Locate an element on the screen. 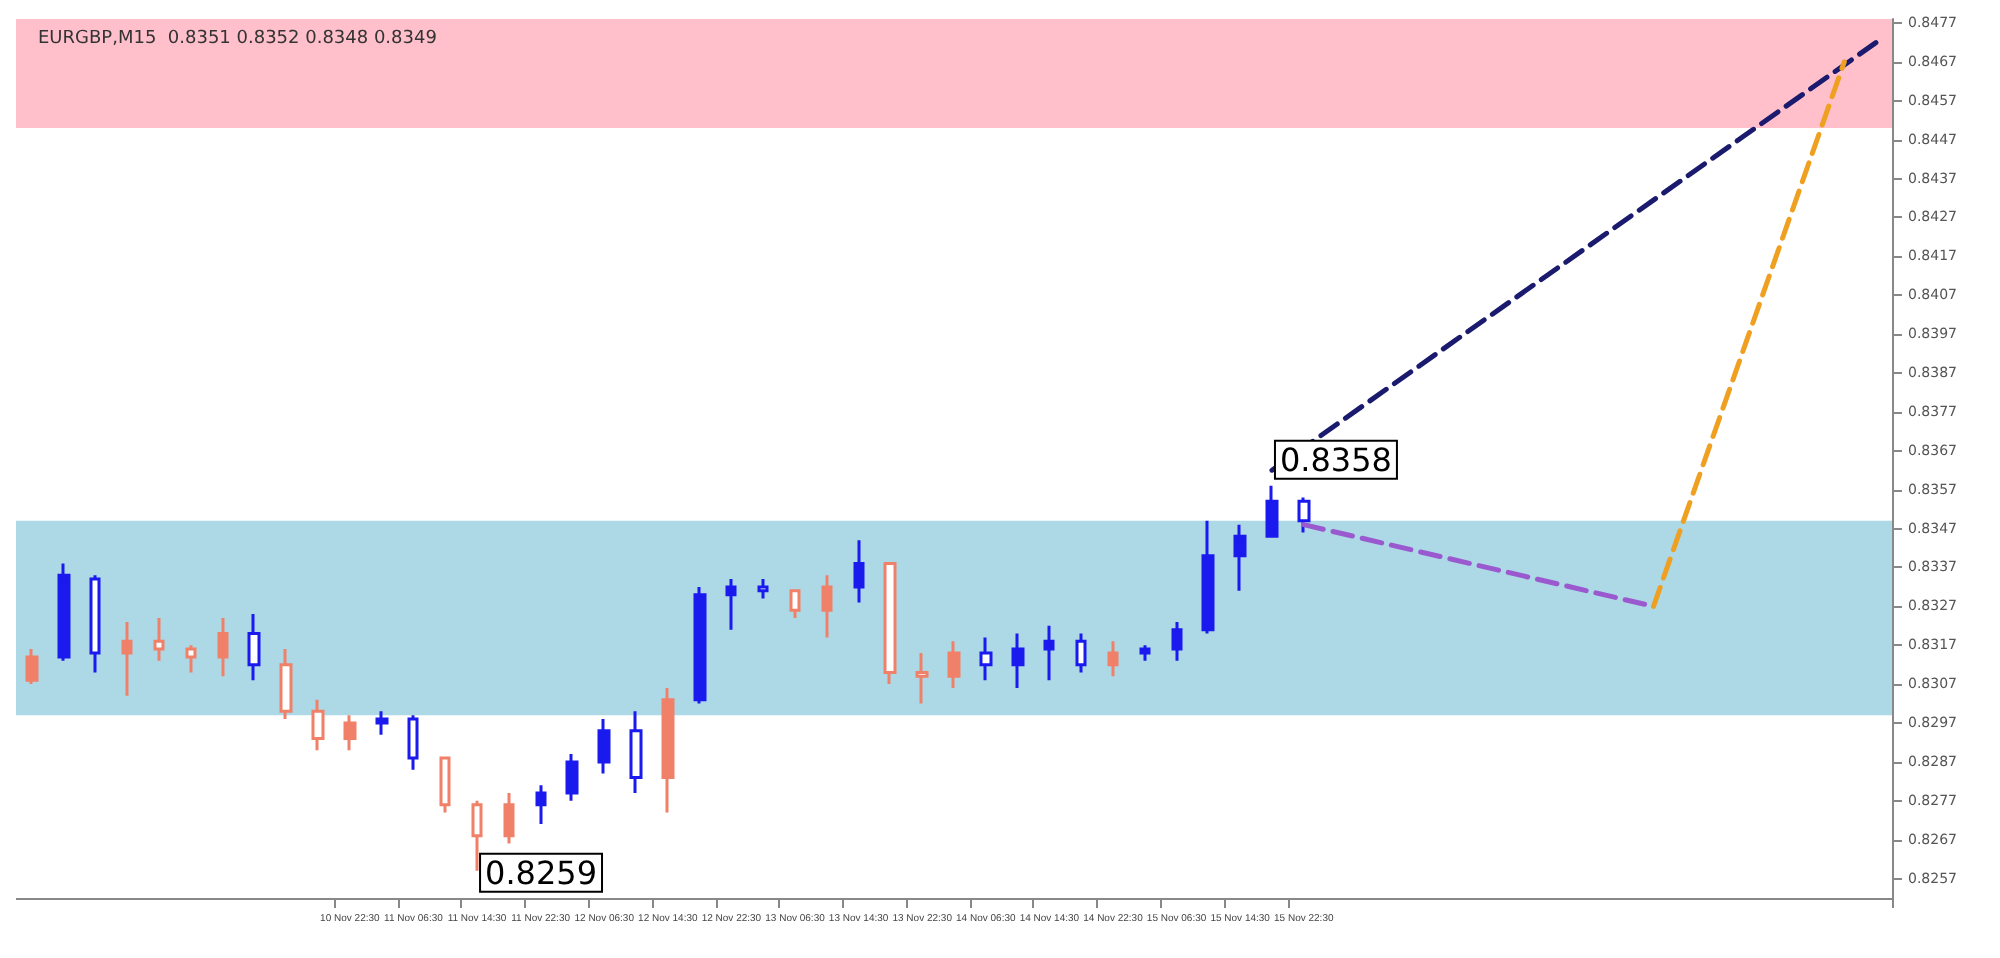 The width and height of the screenshot is (2000, 958). text: EURGBP,M15 0.8351 0.8352 0.8348 0.8349 is located at coordinates (238, 39).